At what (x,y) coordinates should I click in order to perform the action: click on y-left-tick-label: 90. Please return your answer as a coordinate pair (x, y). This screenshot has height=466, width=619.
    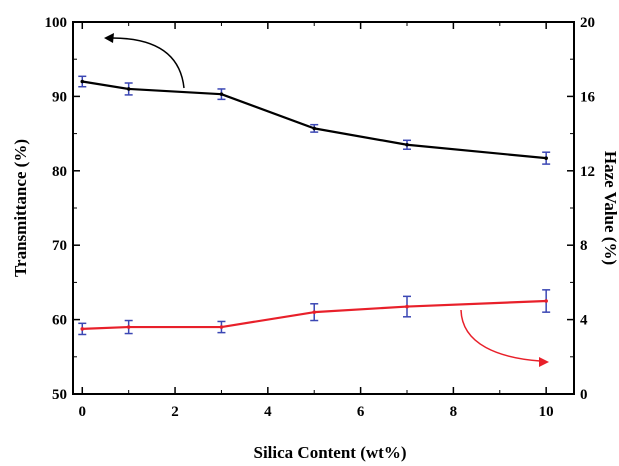
    Looking at the image, I should click on (59, 97).